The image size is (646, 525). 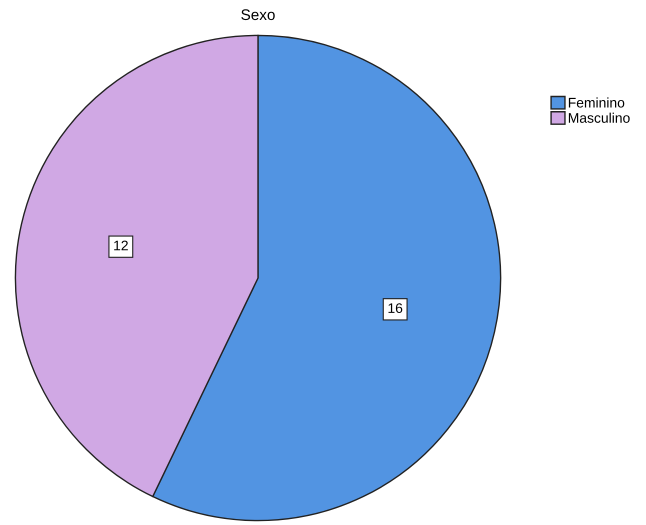 What do you see at coordinates (395, 308) in the screenshot?
I see `data-label: 16` at bounding box center [395, 308].